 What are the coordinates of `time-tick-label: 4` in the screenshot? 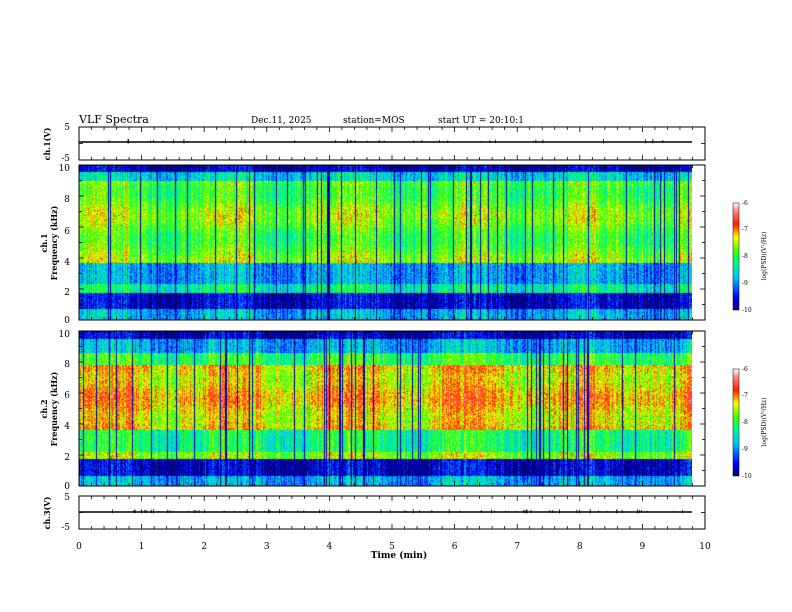 It's located at (330, 547).